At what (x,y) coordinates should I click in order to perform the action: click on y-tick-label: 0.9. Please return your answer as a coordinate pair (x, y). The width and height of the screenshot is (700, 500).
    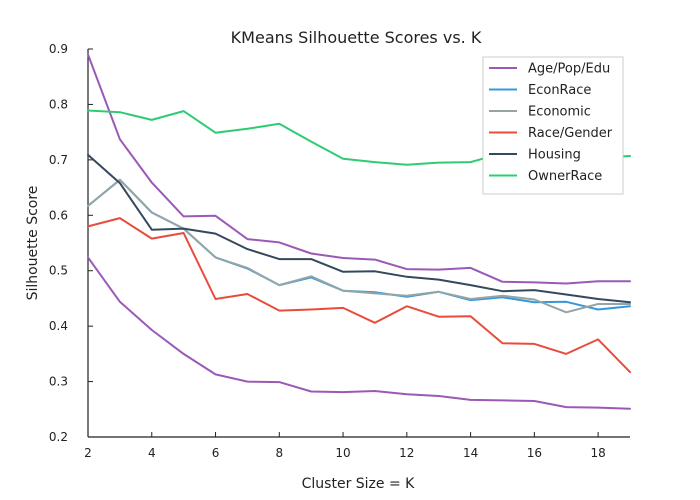
    Looking at the image, I should click on (58, 49).